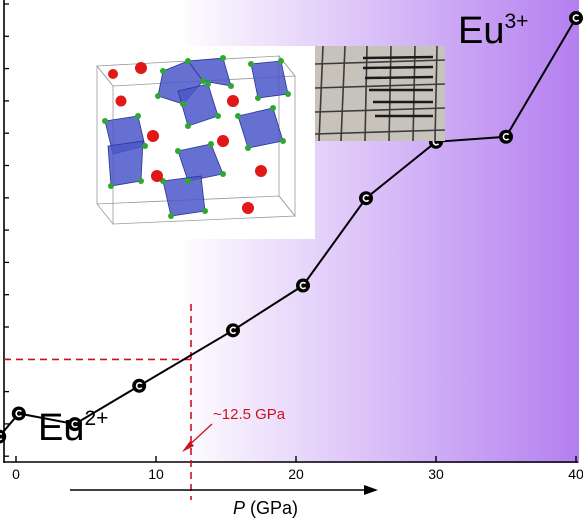 Image resolution: width=583 pixels, height=522 pixels. What do you see at coordinates (575, 474) in the screenshot?
I see `x-tick-label: 40` at bounding box center [575, 474].